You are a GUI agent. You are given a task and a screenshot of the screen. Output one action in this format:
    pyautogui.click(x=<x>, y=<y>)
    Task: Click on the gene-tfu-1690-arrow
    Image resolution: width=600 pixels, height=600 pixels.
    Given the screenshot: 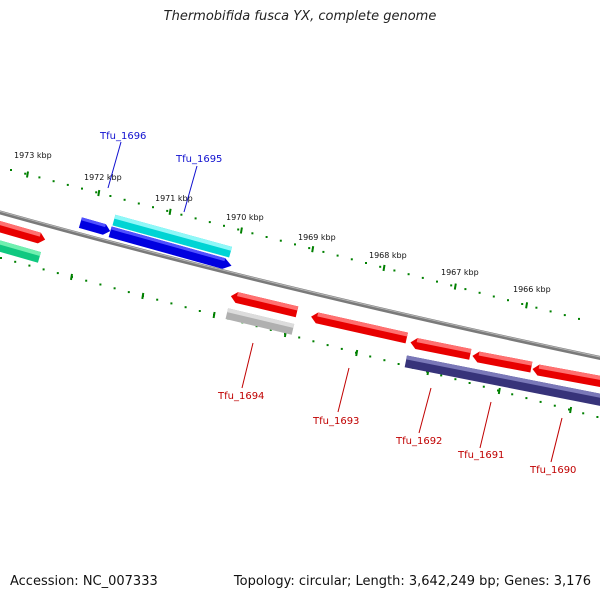 What is the action you would take?
    pyautogui.click(x=566, y=376)
    